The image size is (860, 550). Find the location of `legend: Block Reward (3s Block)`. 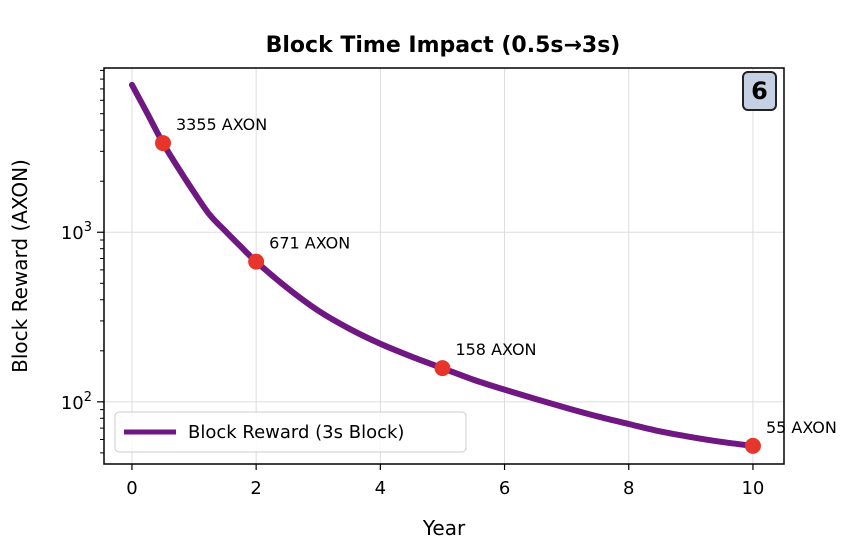

legend: Block Reward (3s Block) is located at coordinates (290, 432).